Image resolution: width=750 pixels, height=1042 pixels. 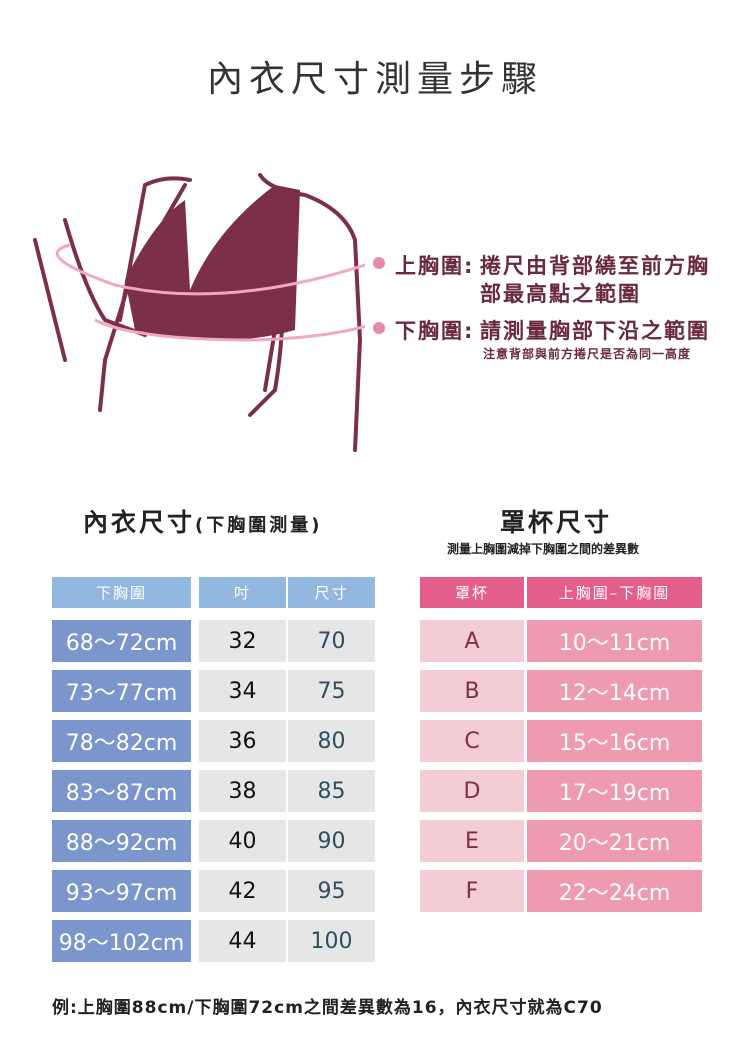 I want to click on size-table-cell: 36, so click(x=242, y=741).